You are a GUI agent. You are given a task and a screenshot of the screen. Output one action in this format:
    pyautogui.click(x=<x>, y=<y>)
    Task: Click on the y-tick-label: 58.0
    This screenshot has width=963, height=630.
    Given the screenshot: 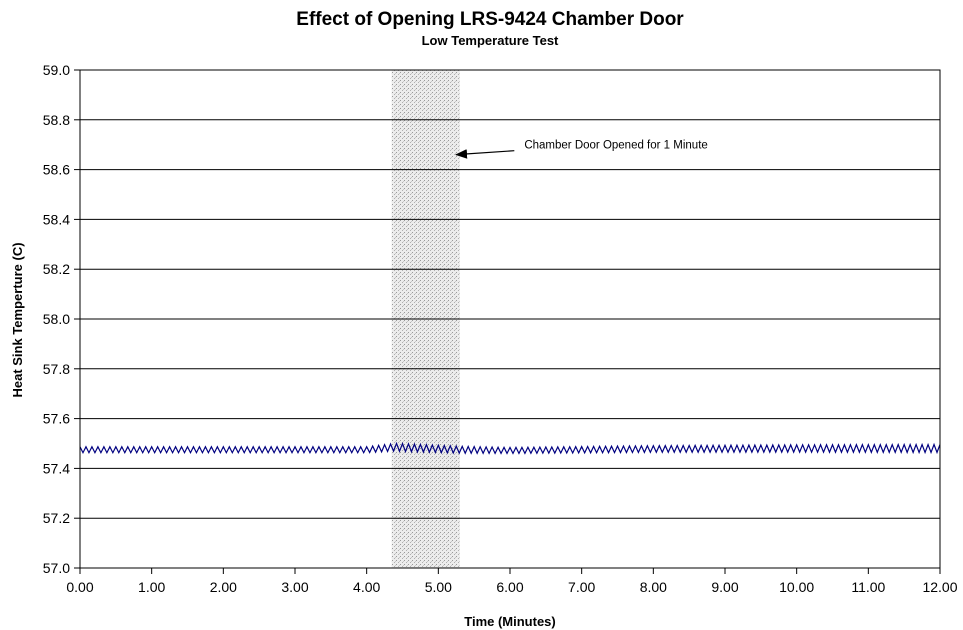 What is the action you would take?
    pyautogui.click(x=56, y=319)
    